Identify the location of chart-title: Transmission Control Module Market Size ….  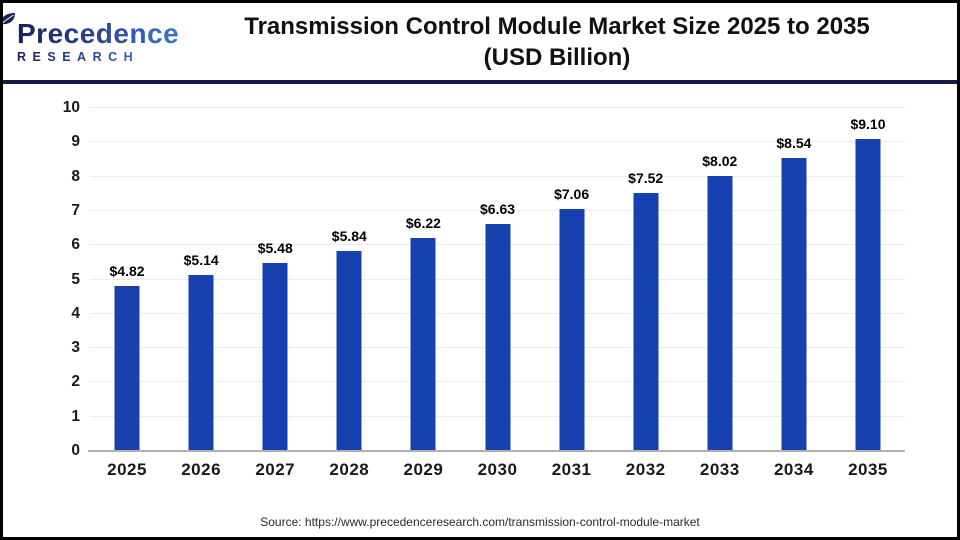
(570, 42).